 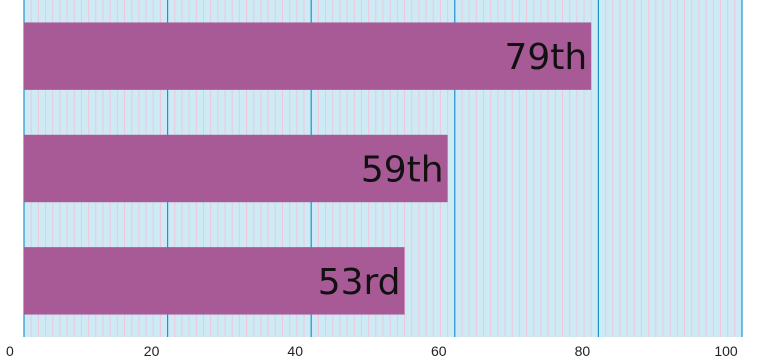 I want to click on bar-data-label: 59th, so click(x=402, y=170).